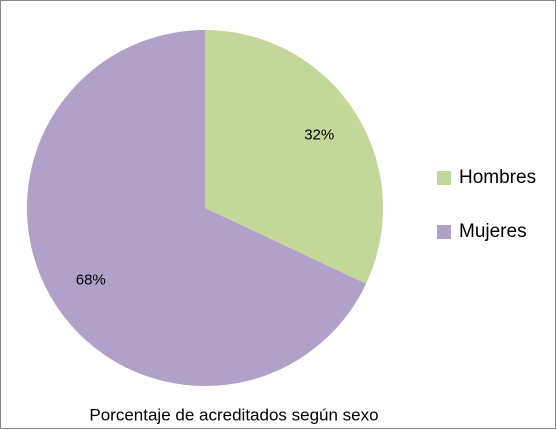 The image size is (557, 430). I want to click on legend-label: Mujeres, so click(493, 231).